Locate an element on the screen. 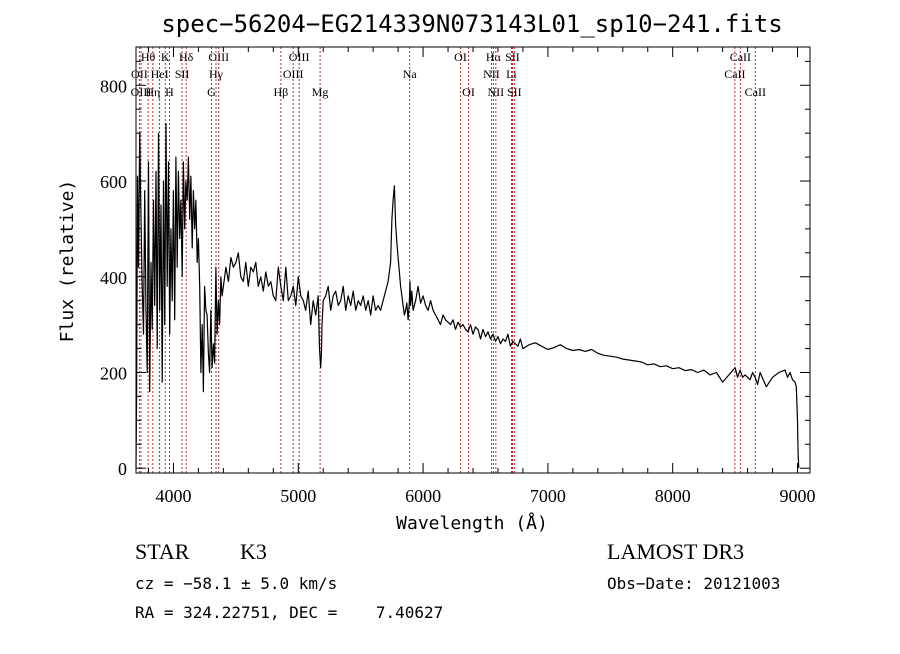 The width and height of the screenshot is (900, 654). spectral-line-label: Hβ is located at coordinates (281, 92).